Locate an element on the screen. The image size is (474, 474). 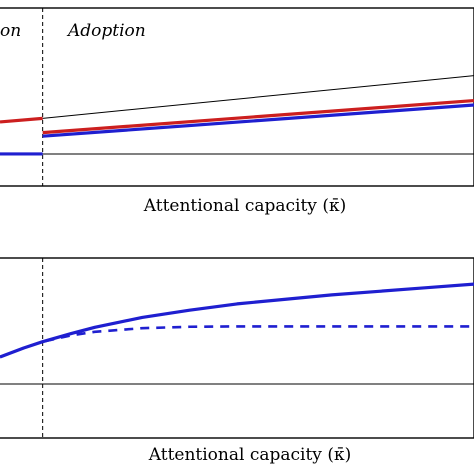
adoption-region-label: Adoption is located at coordinates (106, 31).